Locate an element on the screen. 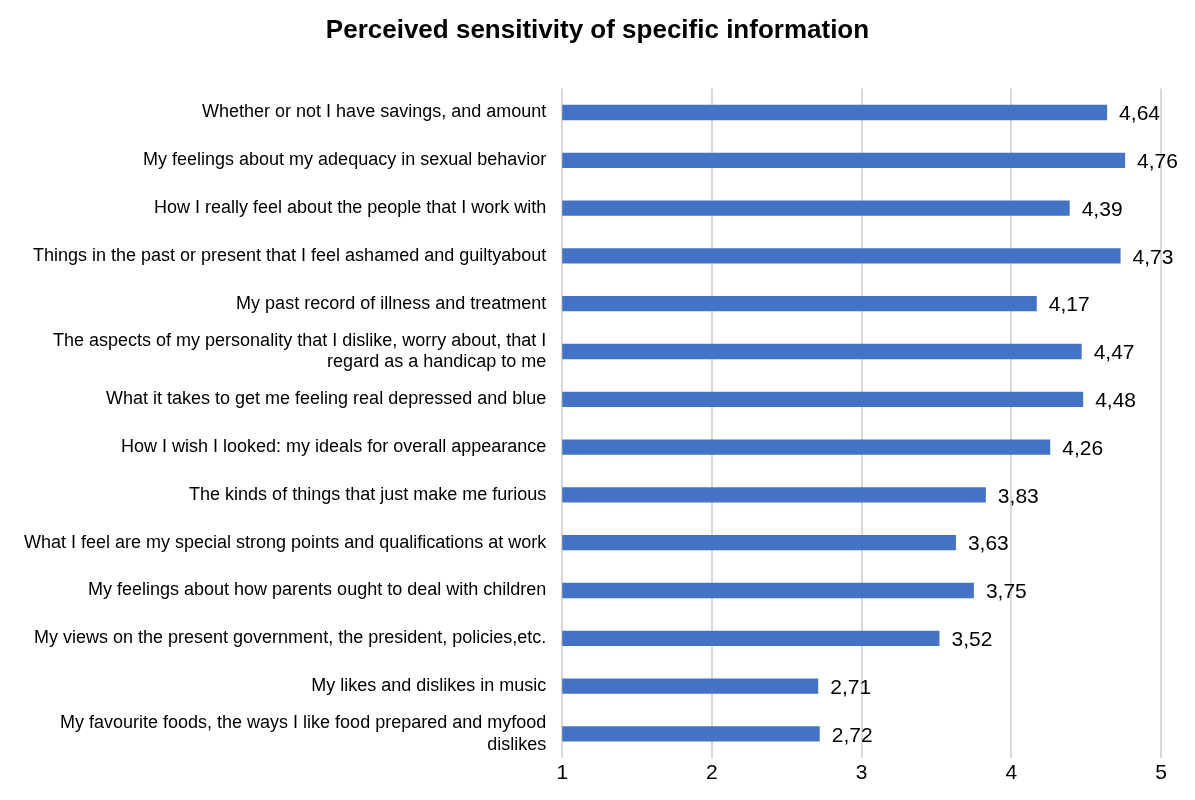  y-tick-label: The aspects of my personality that I dislike, worry about, that I regard as a handicap to me is located at coordinates (300, 350).